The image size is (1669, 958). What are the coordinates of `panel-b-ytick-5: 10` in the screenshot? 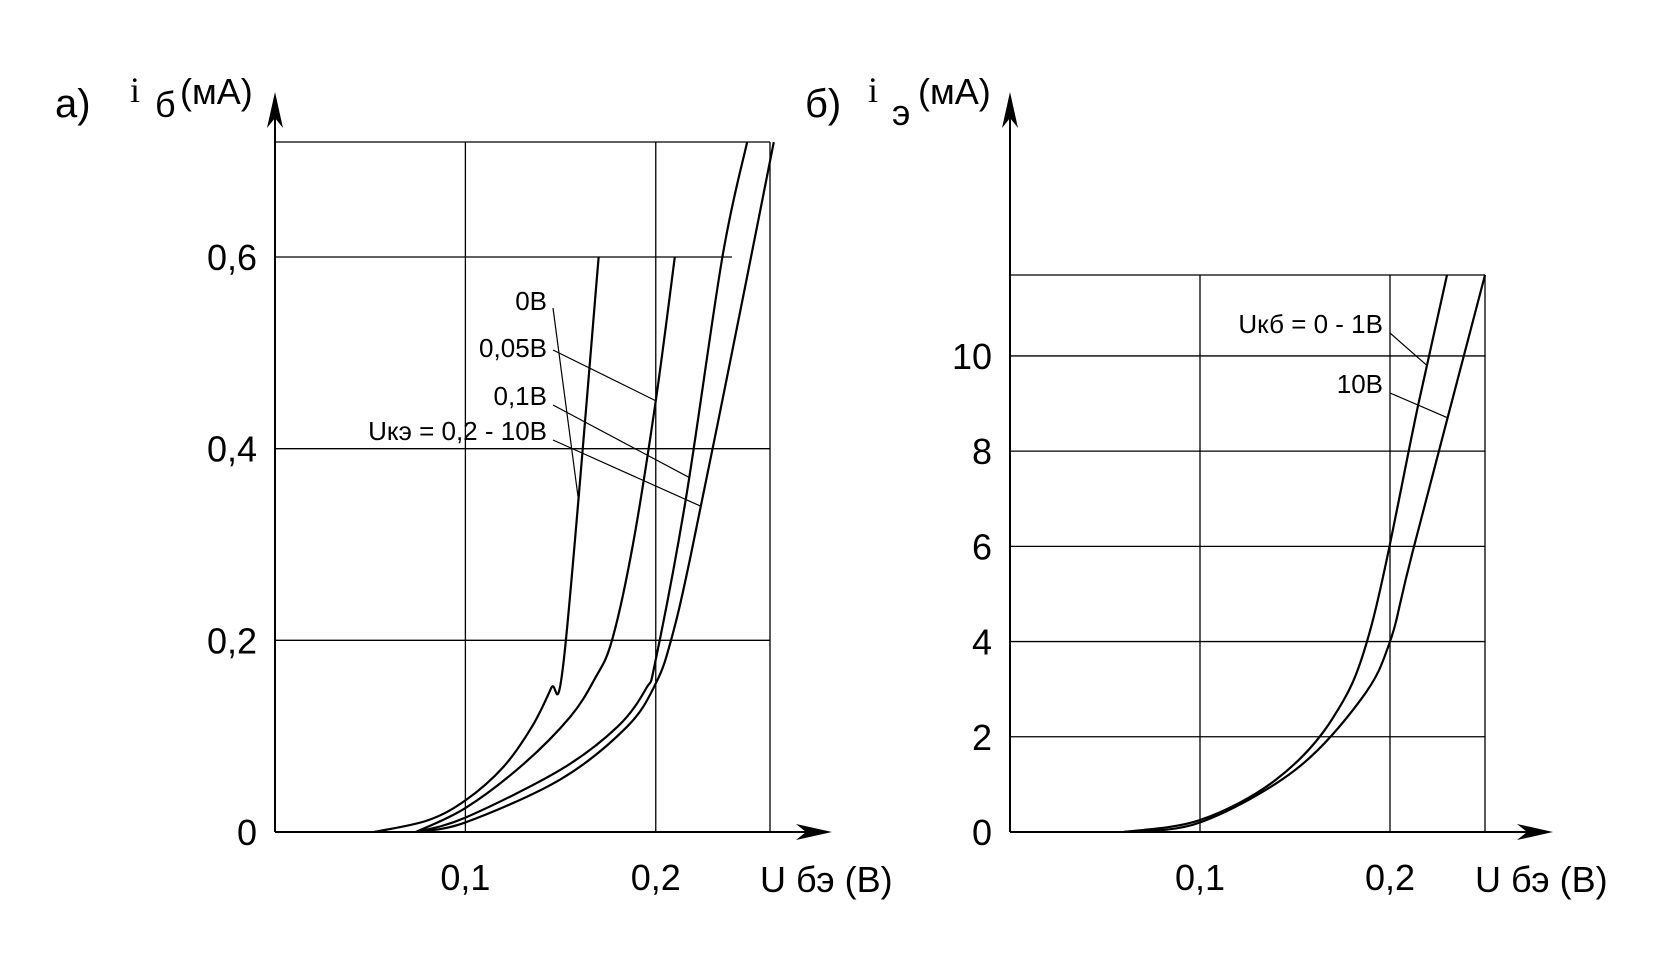 It's located at (972, 356).